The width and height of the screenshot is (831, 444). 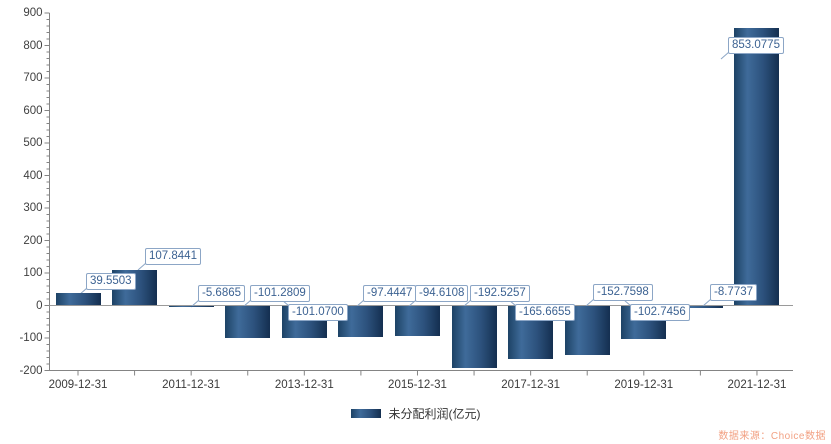 I want to click on value-label: -192.5257, so click(x=500, y=293).